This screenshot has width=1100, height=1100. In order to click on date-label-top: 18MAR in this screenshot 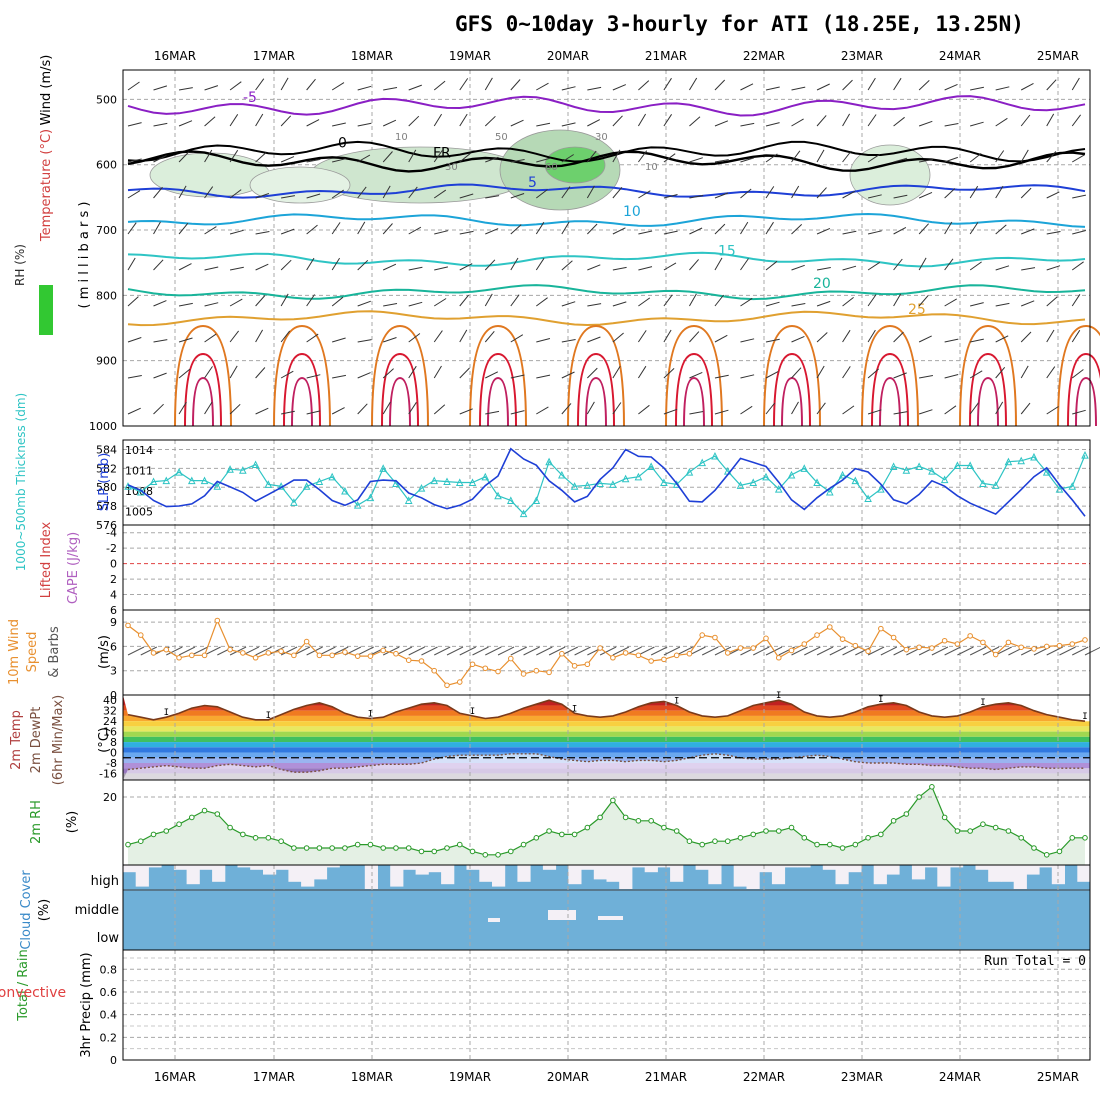, I will do `click(372, 56)`.